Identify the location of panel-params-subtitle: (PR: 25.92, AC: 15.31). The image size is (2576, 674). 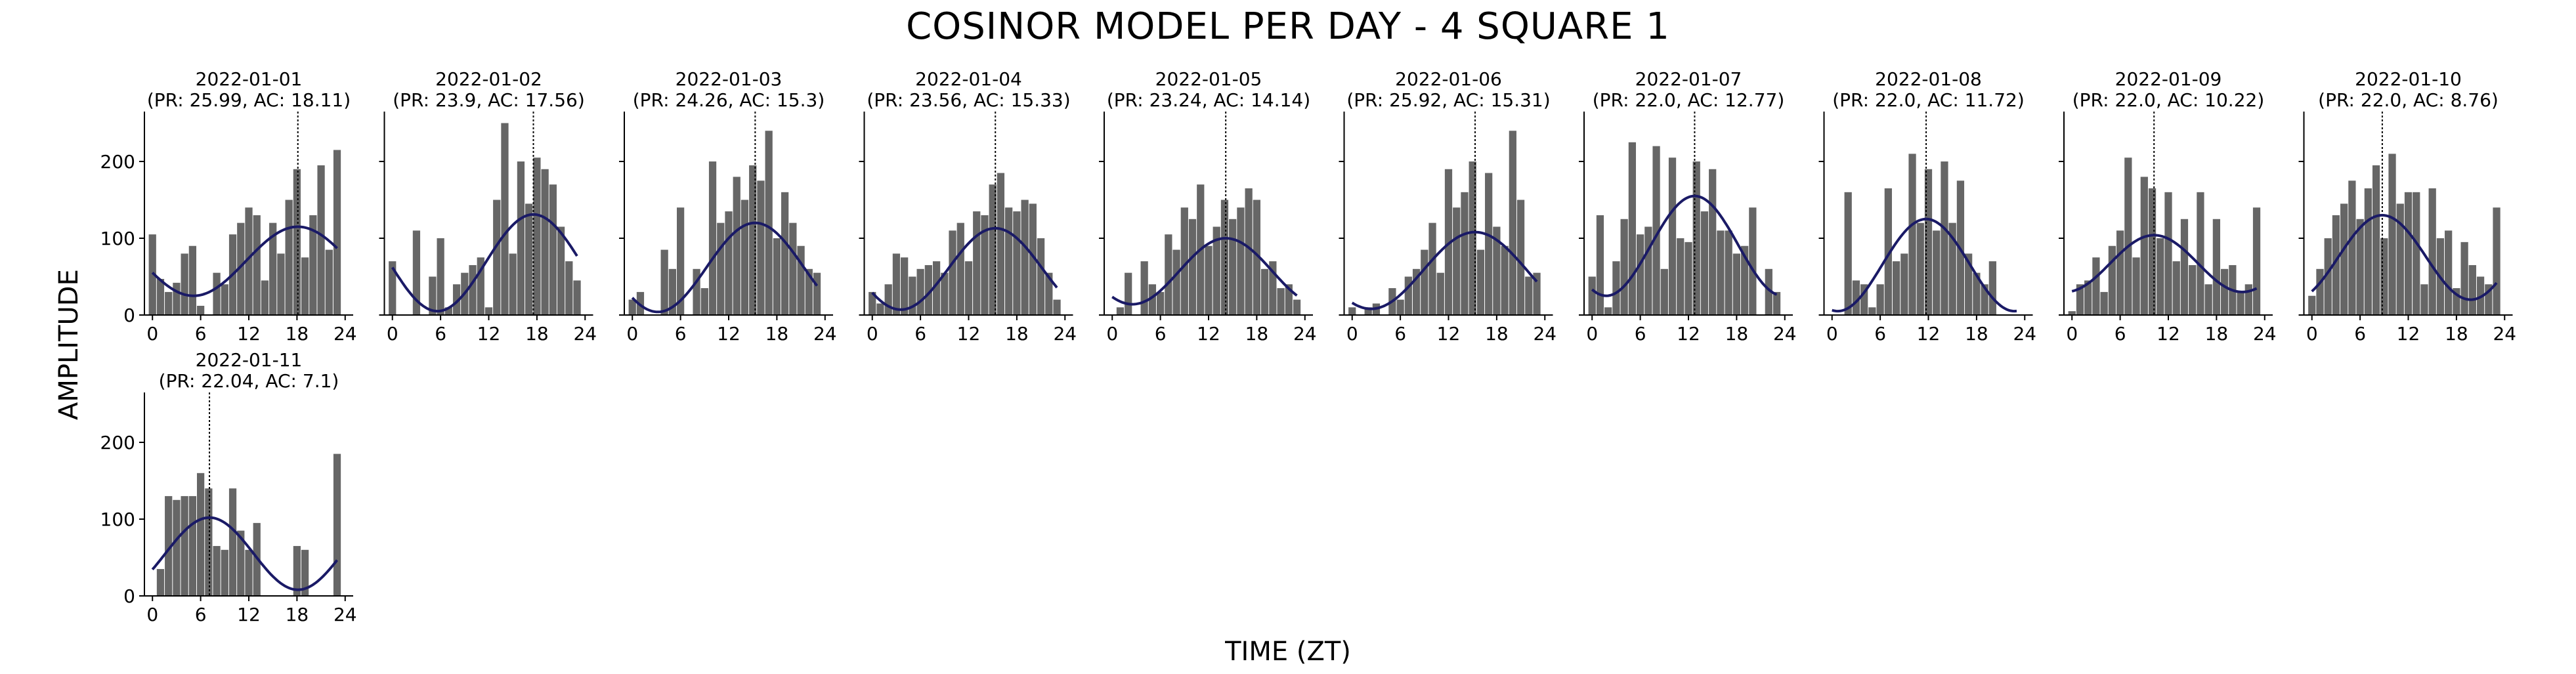
(1448, 100).